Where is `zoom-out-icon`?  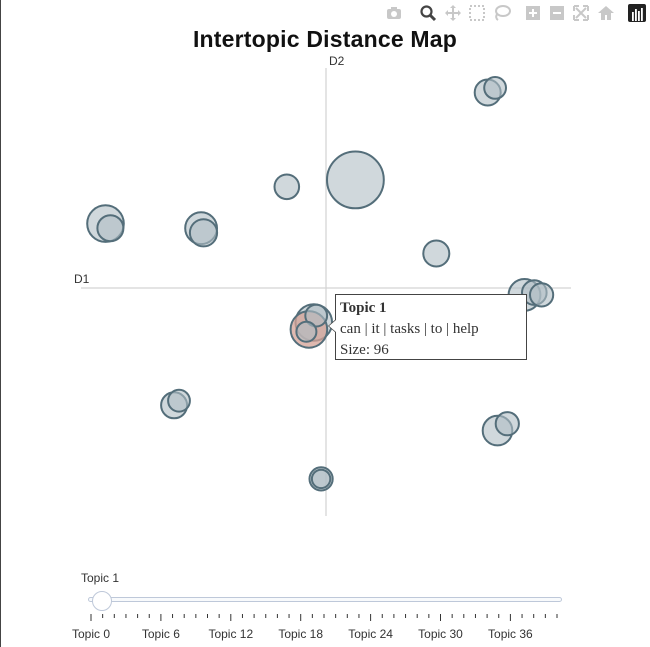
zoom-out-icon is located at coordinates (557, 13).